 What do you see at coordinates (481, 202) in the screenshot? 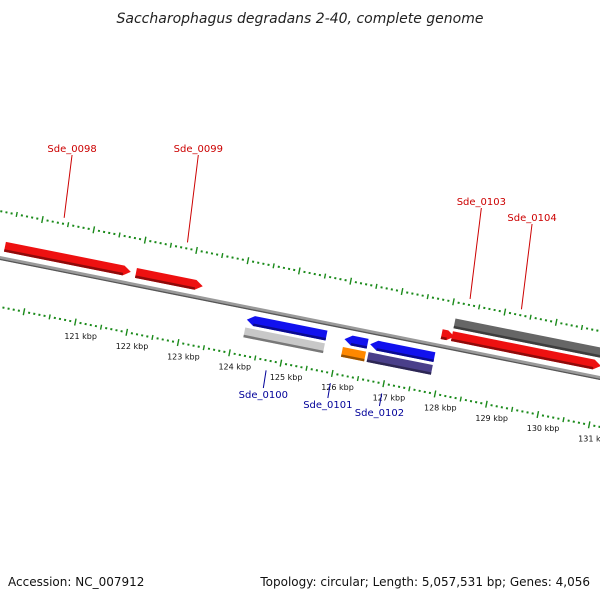
I see `gene-label: Sde_0103` at bounding box center [481, 202].